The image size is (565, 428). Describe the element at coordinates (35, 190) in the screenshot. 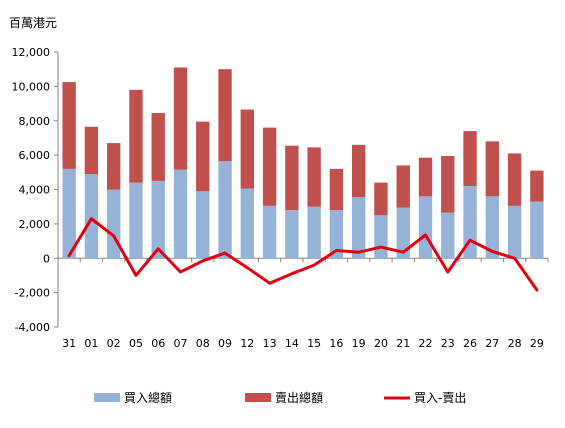

I see `y-tick-label: 4,000` at that location.